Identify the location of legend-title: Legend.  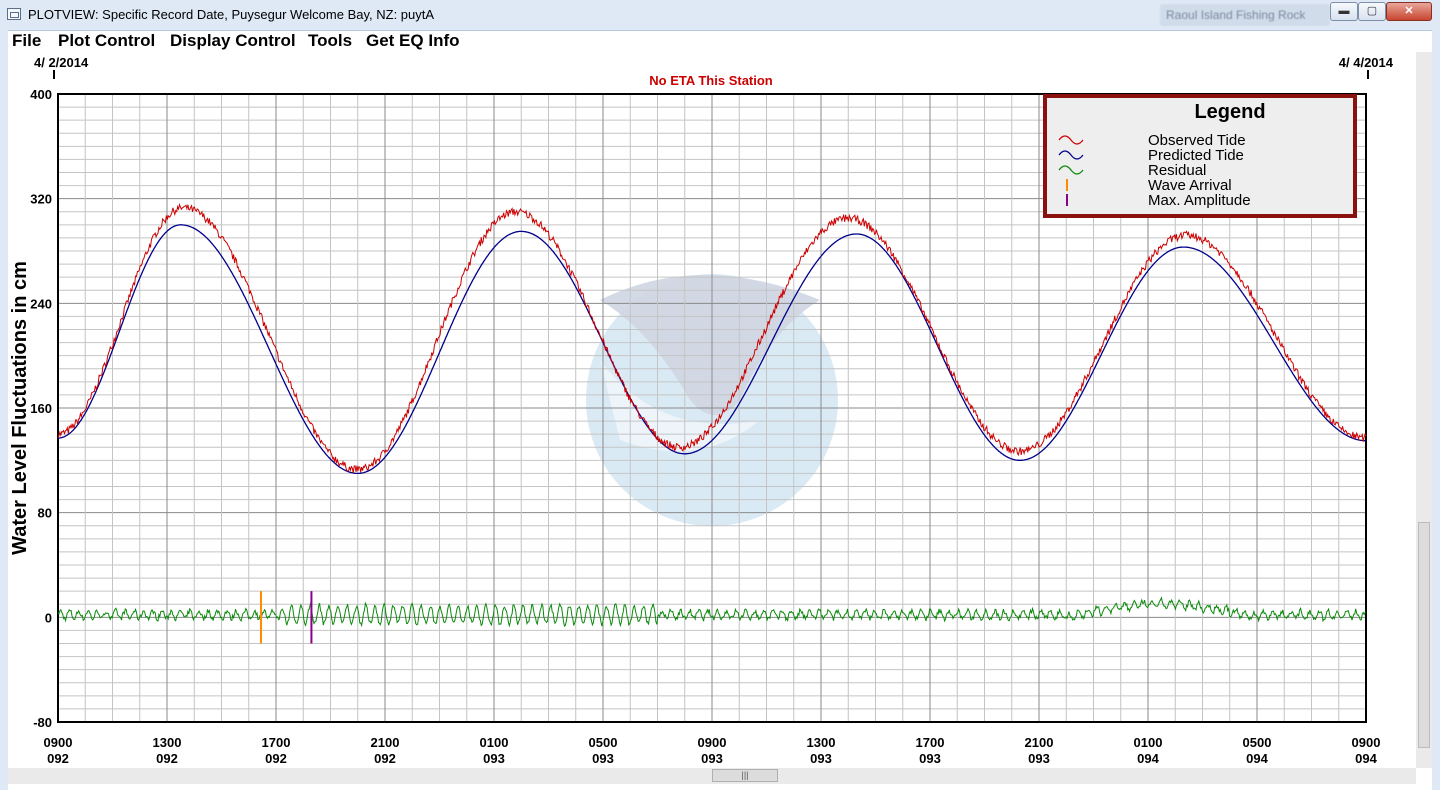
(1229, 112).